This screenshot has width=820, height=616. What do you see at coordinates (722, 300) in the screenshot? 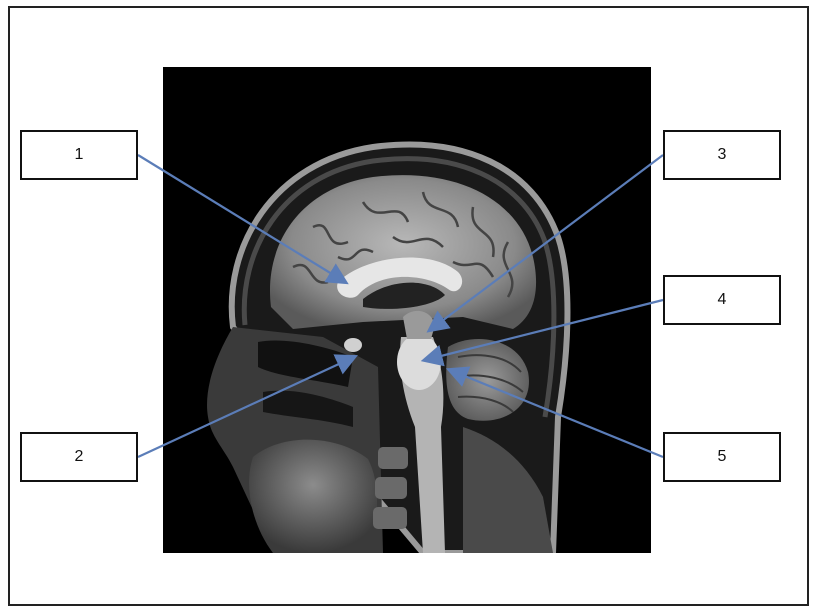
I see `label-box-4: 4` at bounding box center [722, 300].